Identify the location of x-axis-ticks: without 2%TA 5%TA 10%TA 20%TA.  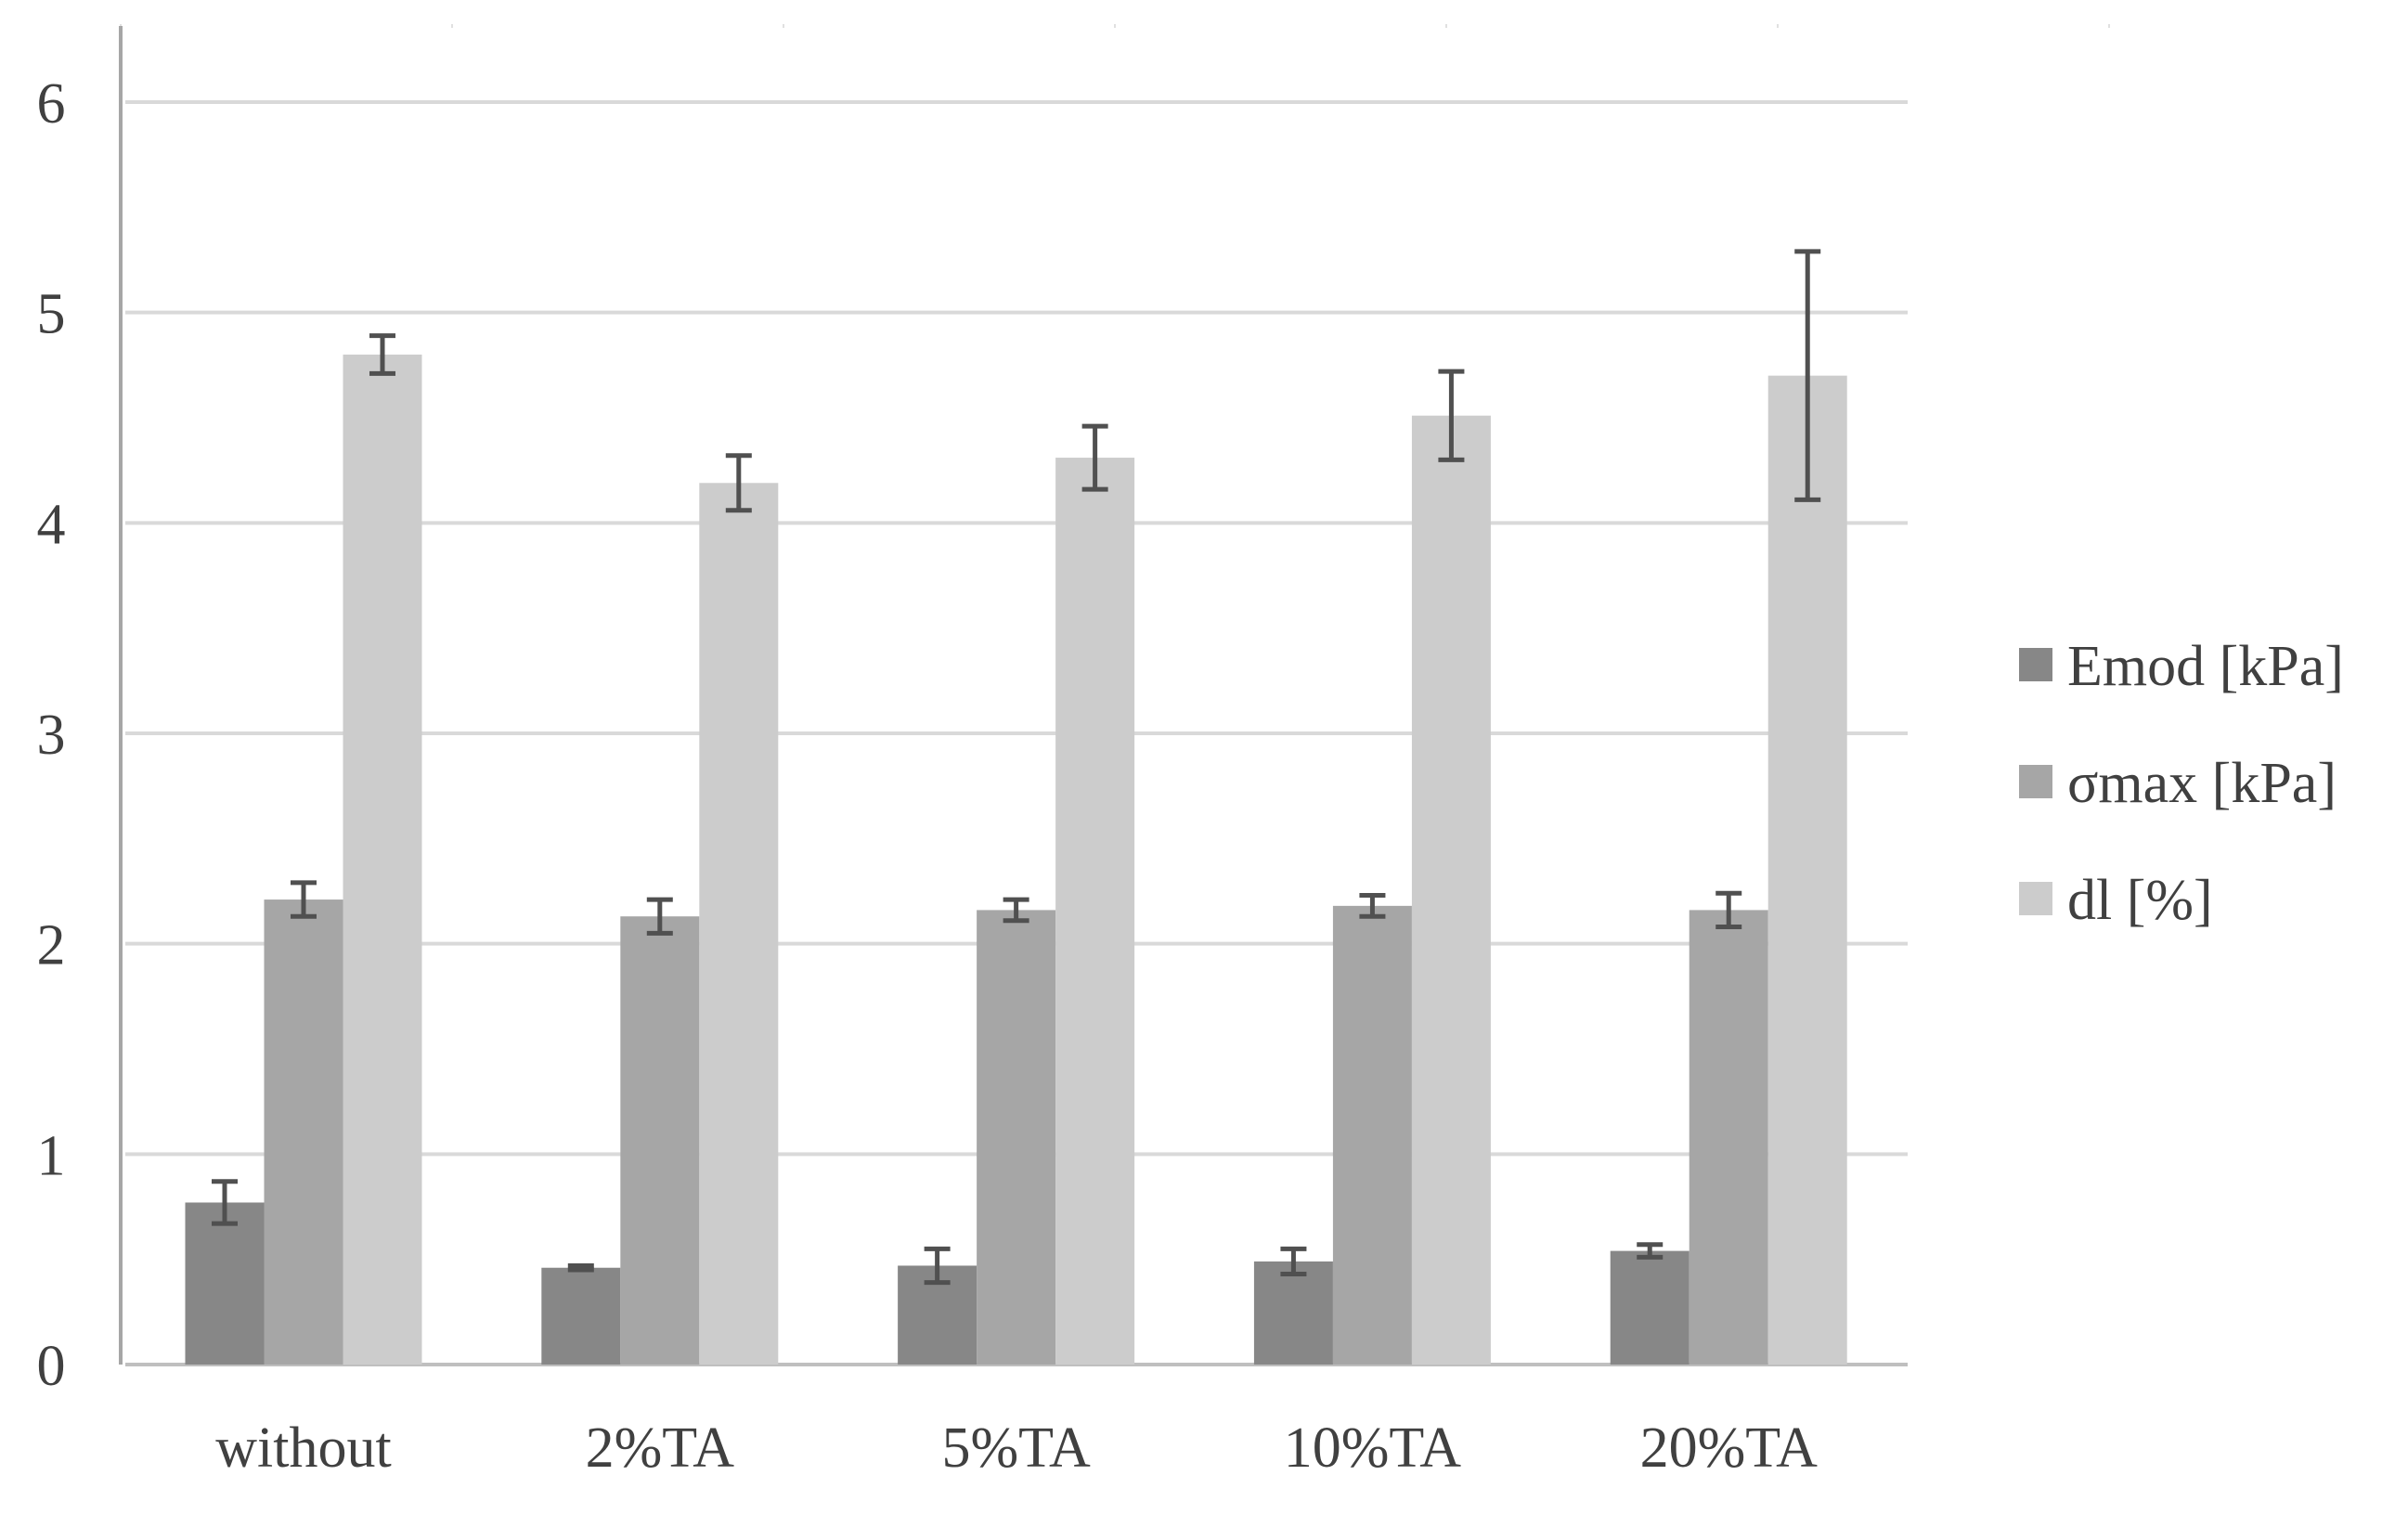
(1016, 1449).